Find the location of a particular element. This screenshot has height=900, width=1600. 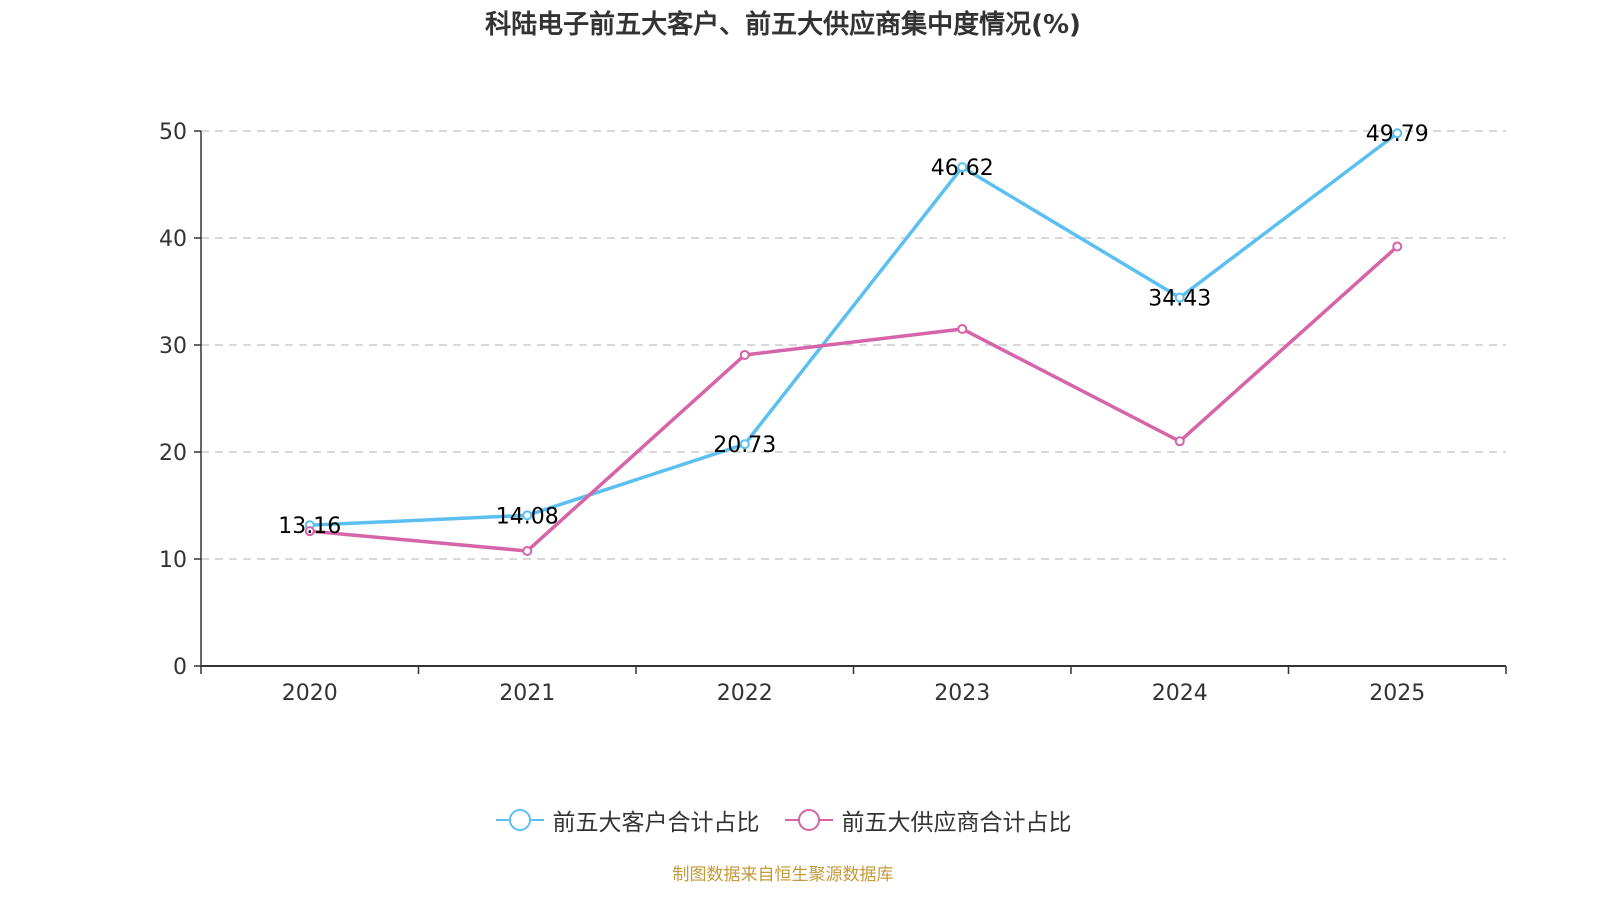

data-label: 14.08 is located at coordinates (527, 516).